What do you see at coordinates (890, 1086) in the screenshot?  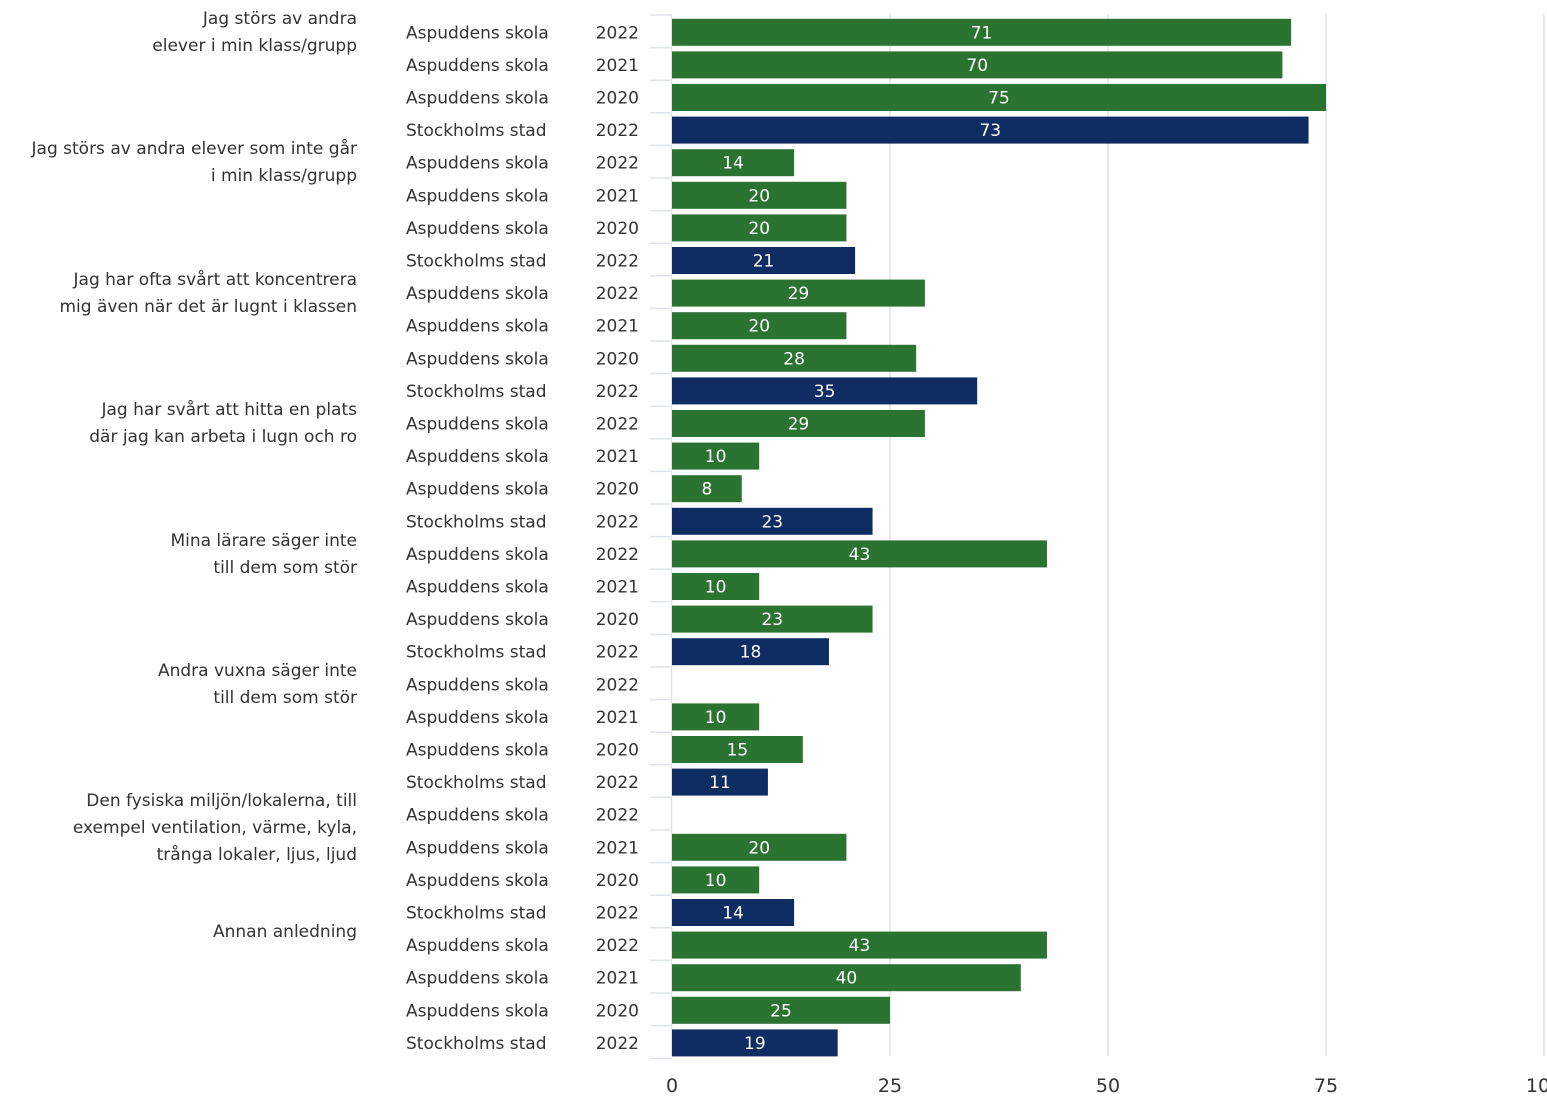 I see `x-tick-label: 25` at bounding box center [890, 1086].